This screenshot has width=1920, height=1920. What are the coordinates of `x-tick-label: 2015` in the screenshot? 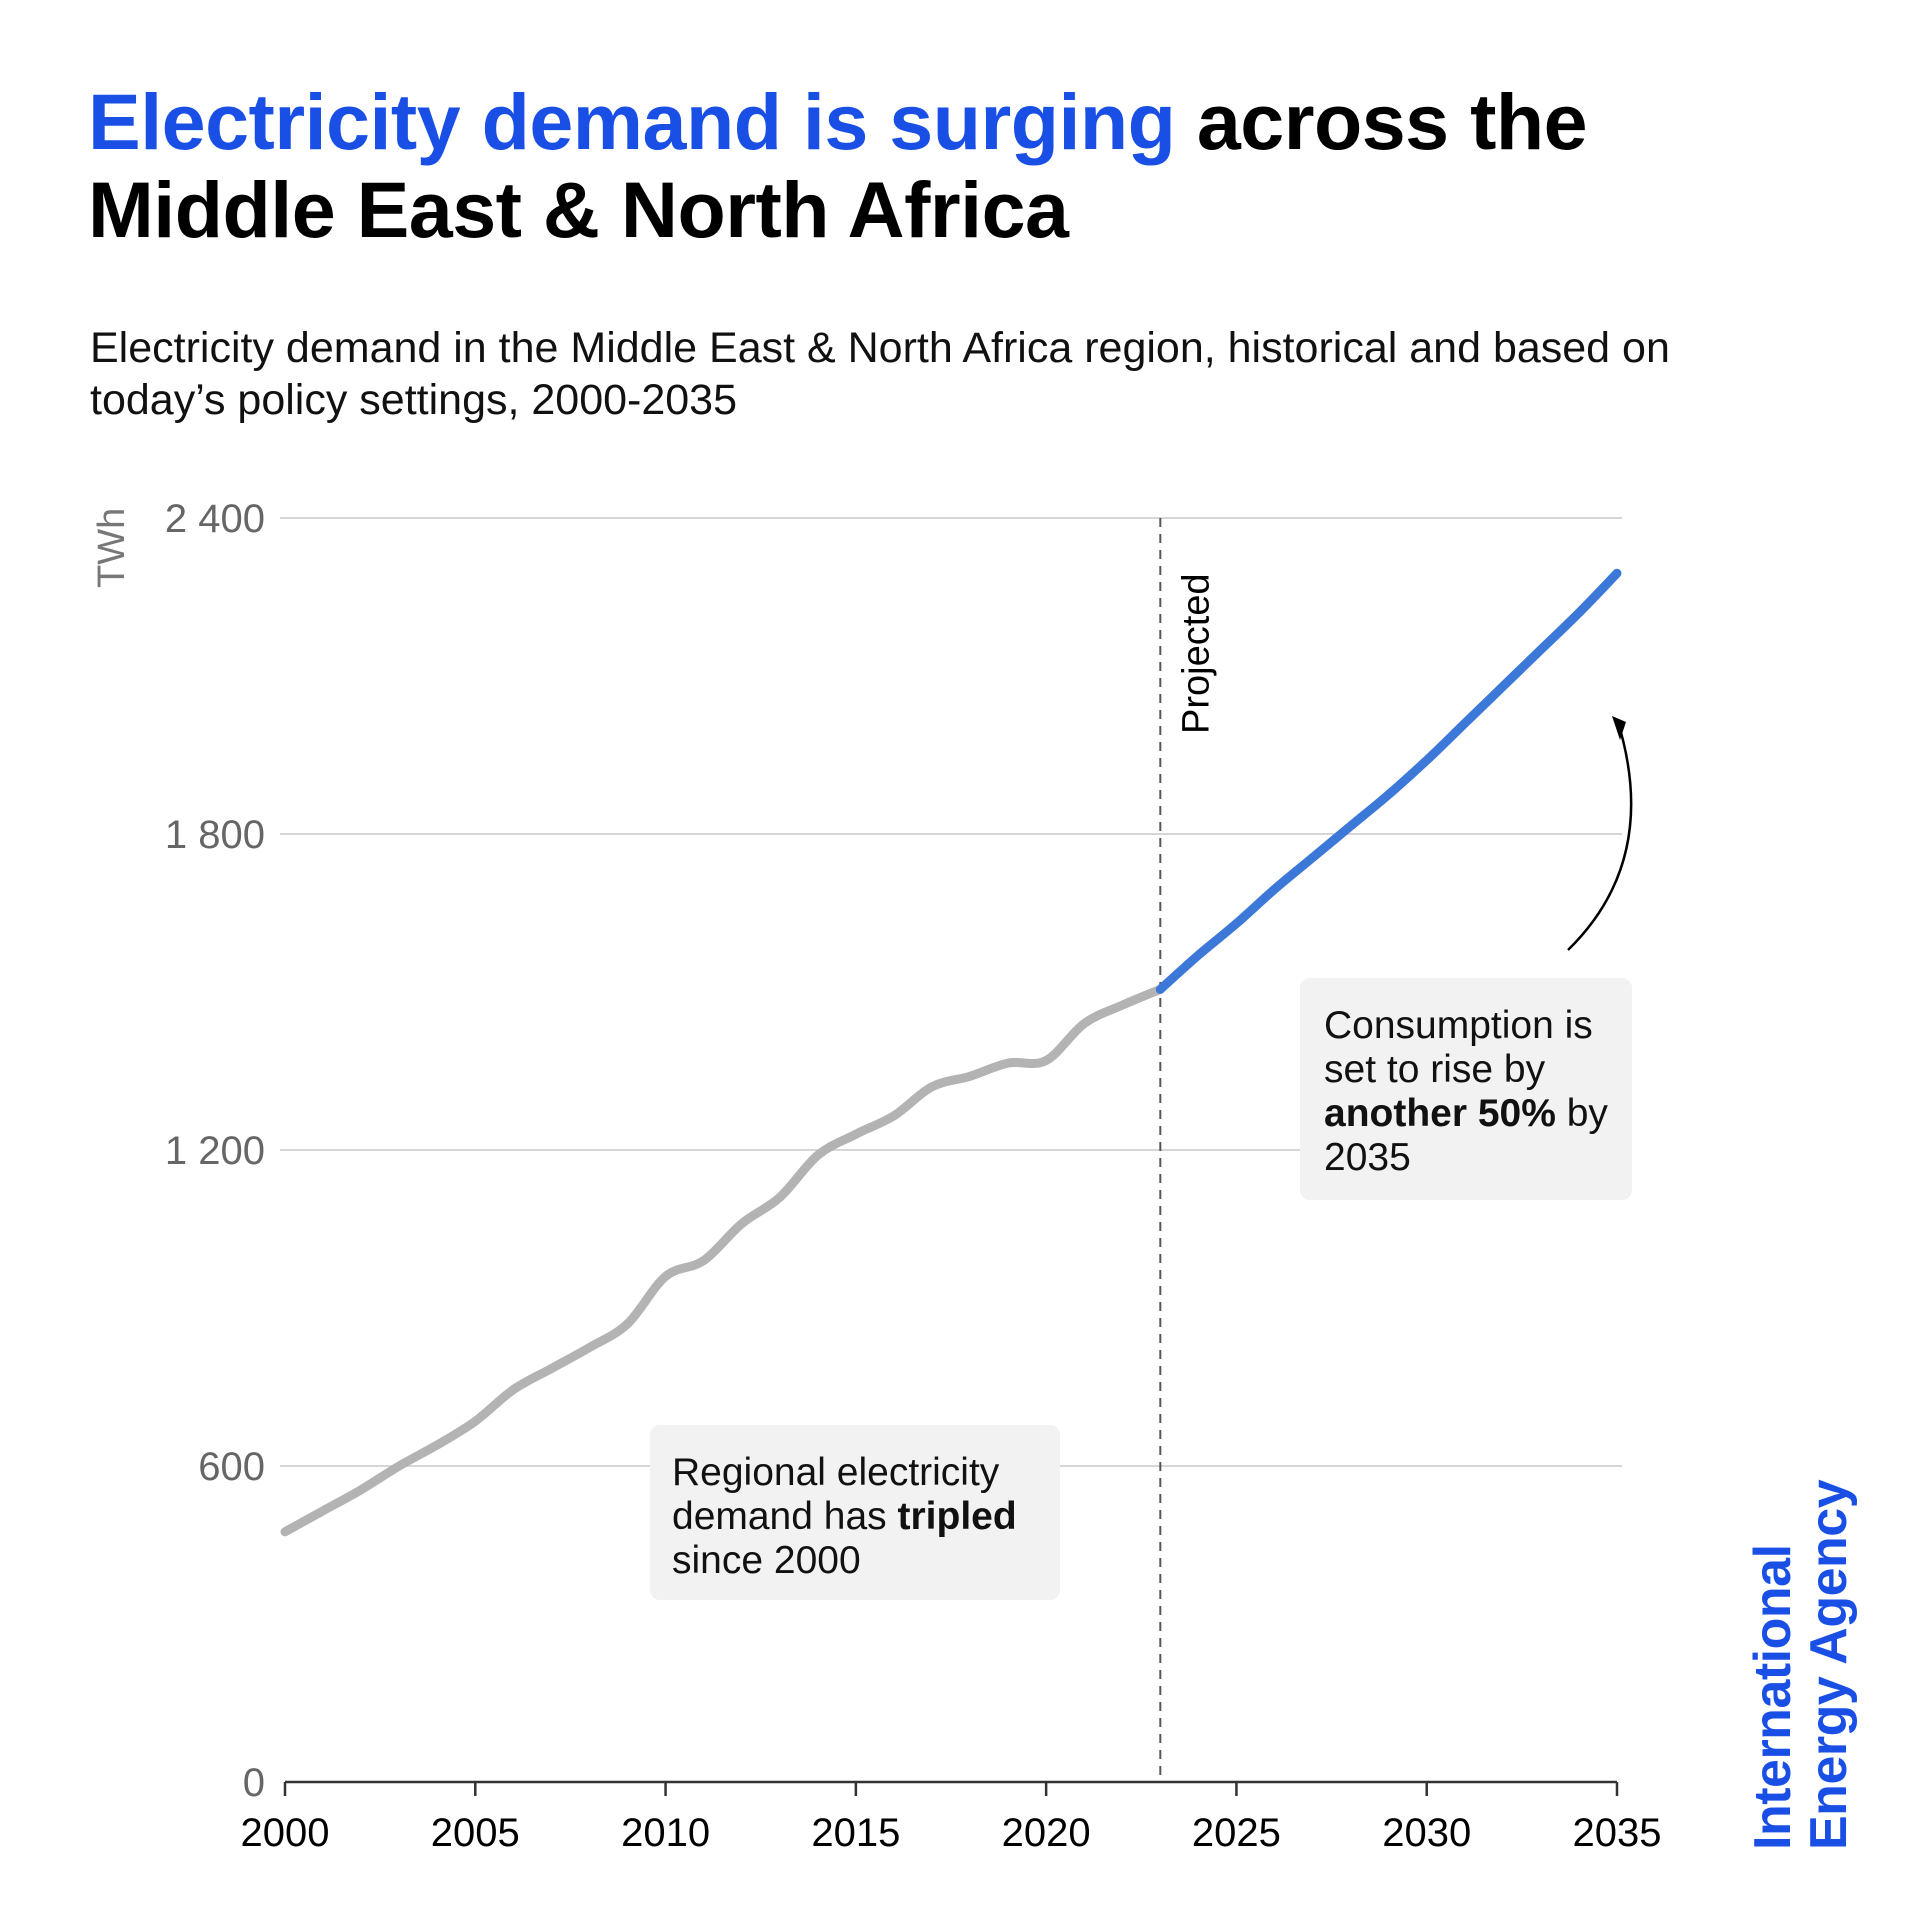 It's located at (855, 1833).